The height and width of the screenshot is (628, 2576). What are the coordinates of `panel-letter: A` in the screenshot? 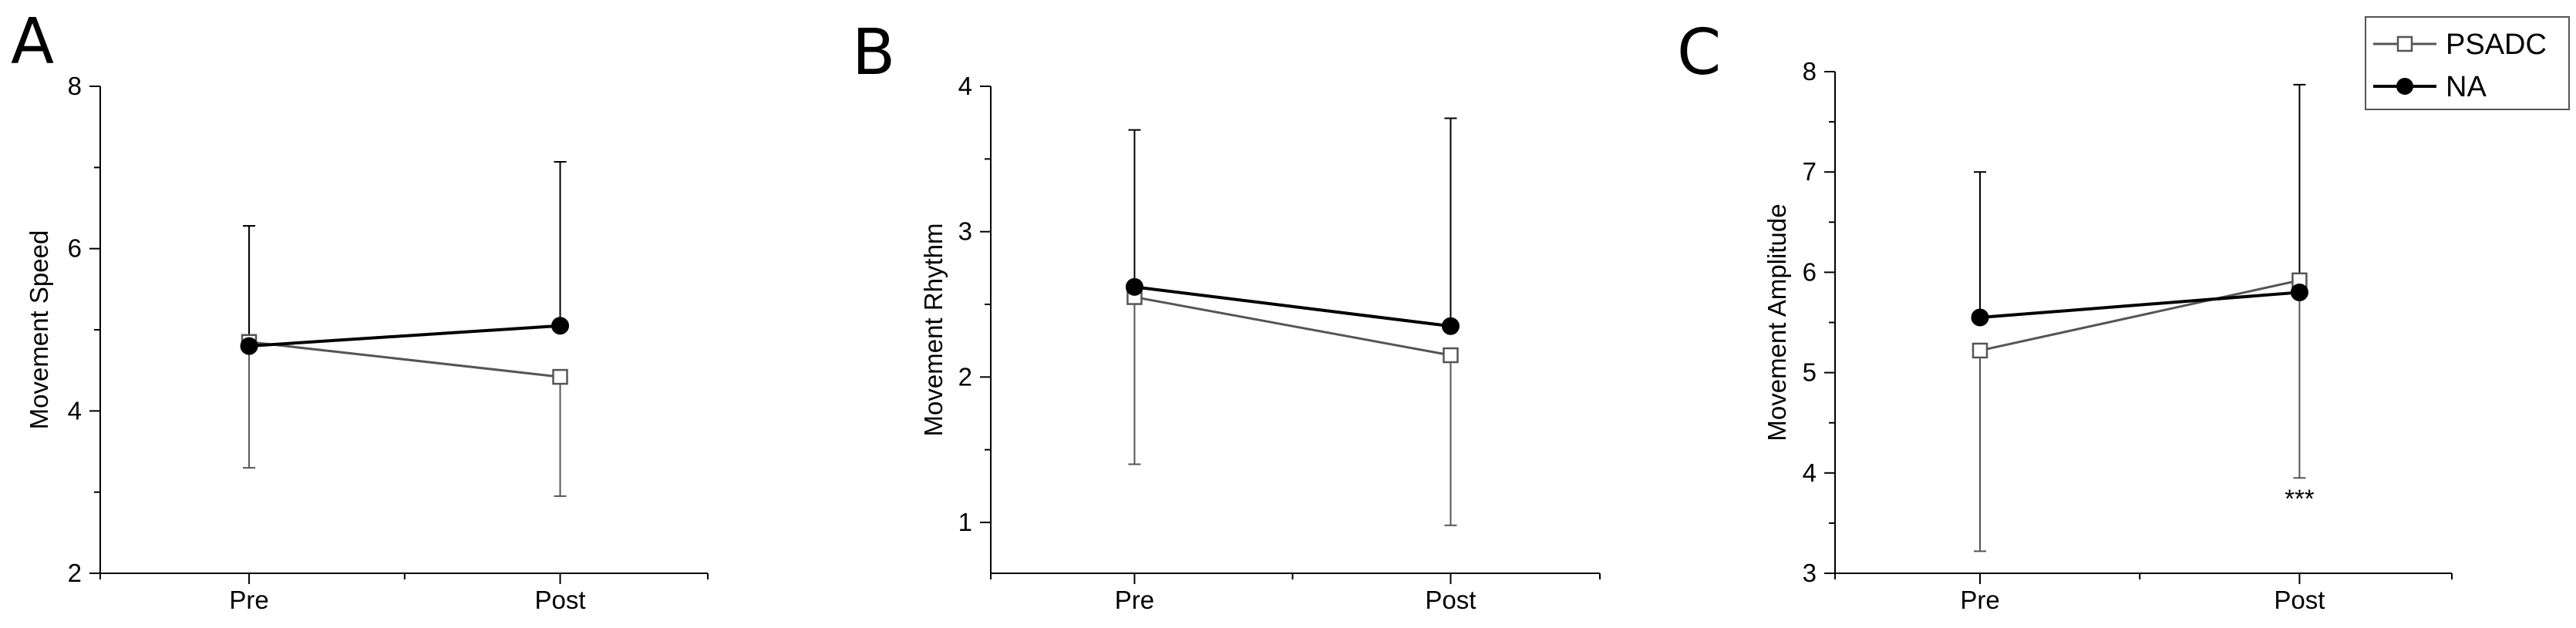 It's located at (32, 42).